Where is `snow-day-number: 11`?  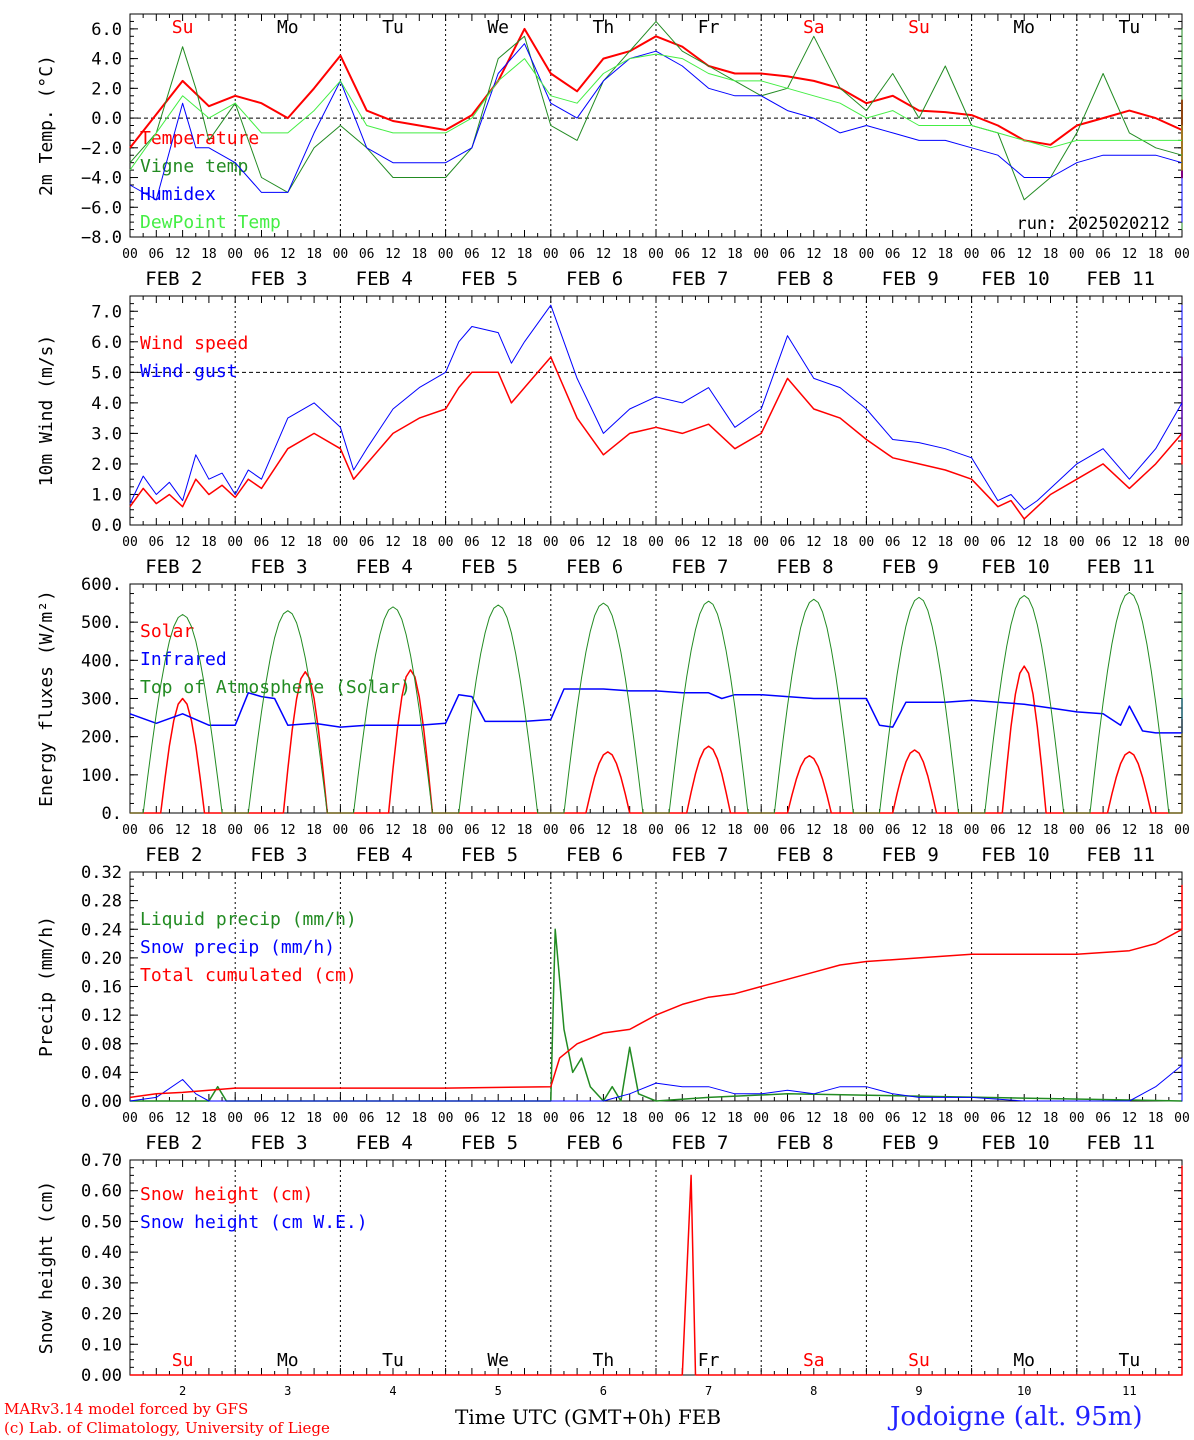
snow-day-number: 11 is located at coordinates (1129, 1391).